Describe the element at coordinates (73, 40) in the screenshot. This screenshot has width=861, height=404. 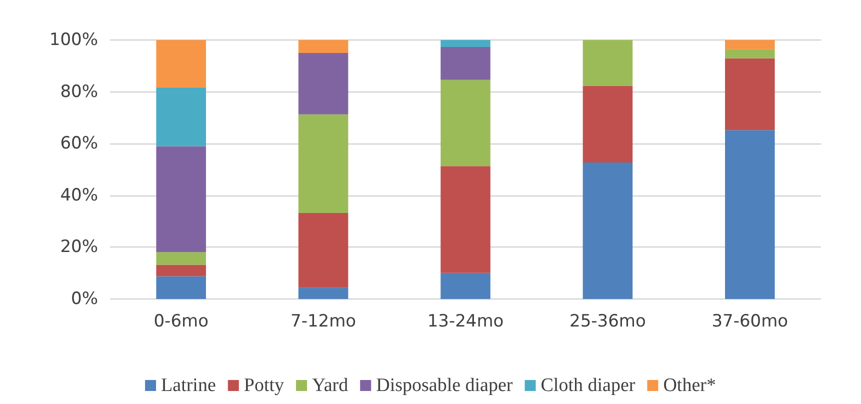
I see `y-tick-label: 100%` at that location.